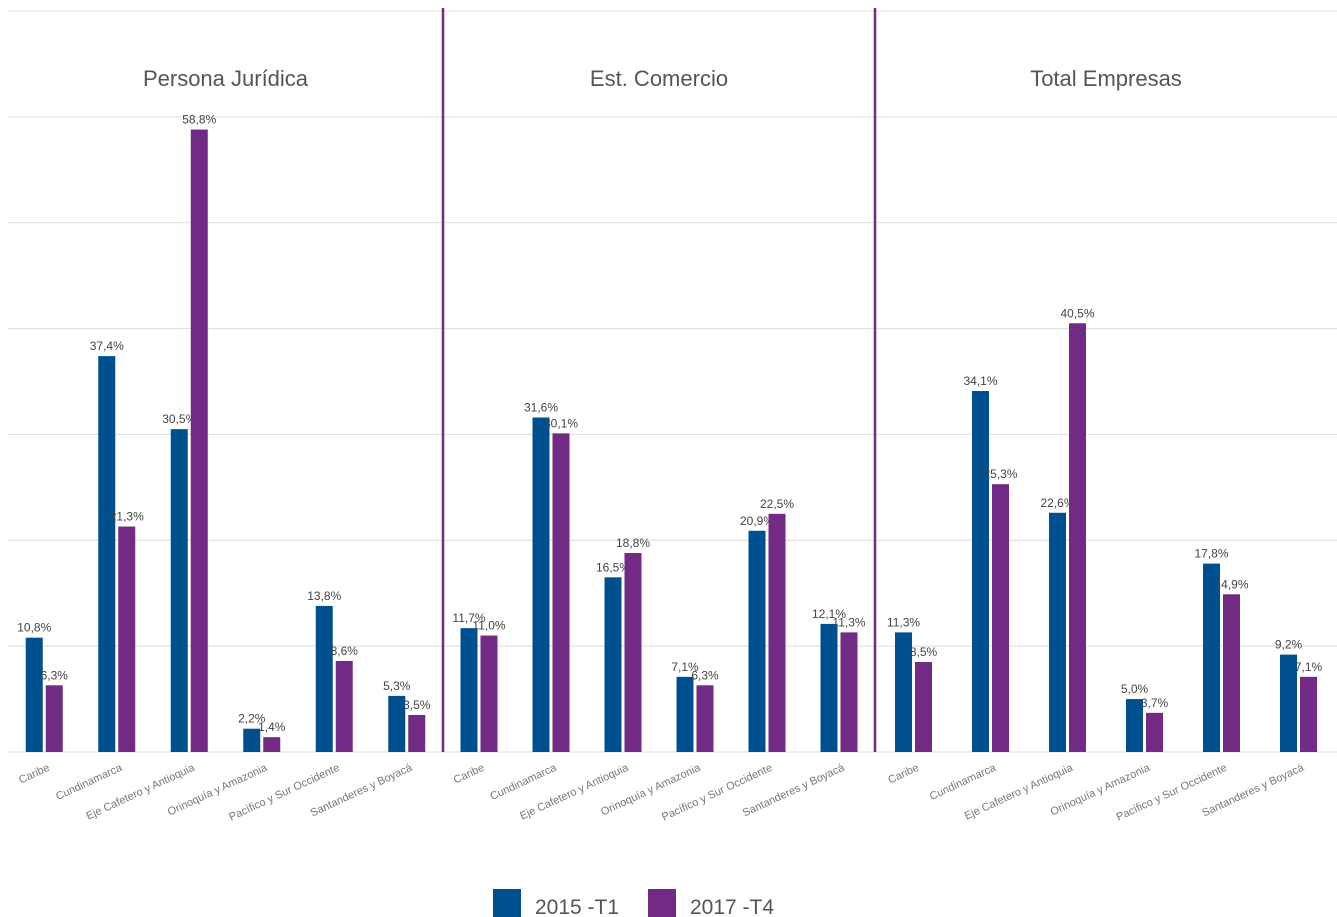  What do you see at coordinates (659, 78) in the screenshot?
I see `panel-title: Est. Comercio` at bounding box center [659, 78].